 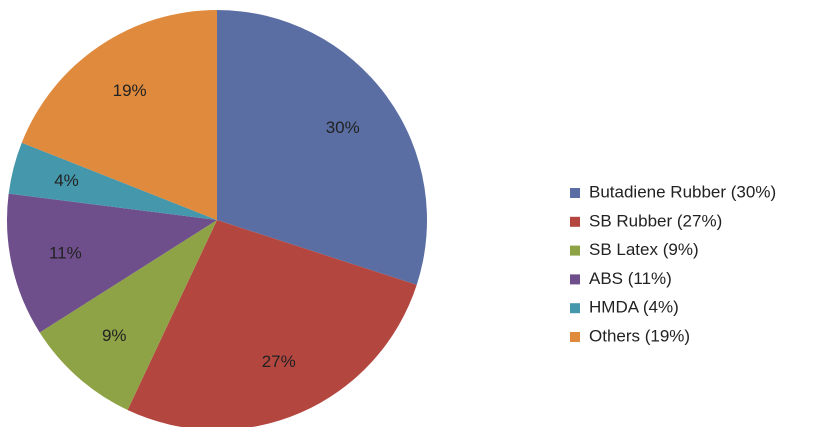 What do you see at coordinates (66, 180) in the screenshot?
I see `data-label: 4%` at bounding box center [66, 180].